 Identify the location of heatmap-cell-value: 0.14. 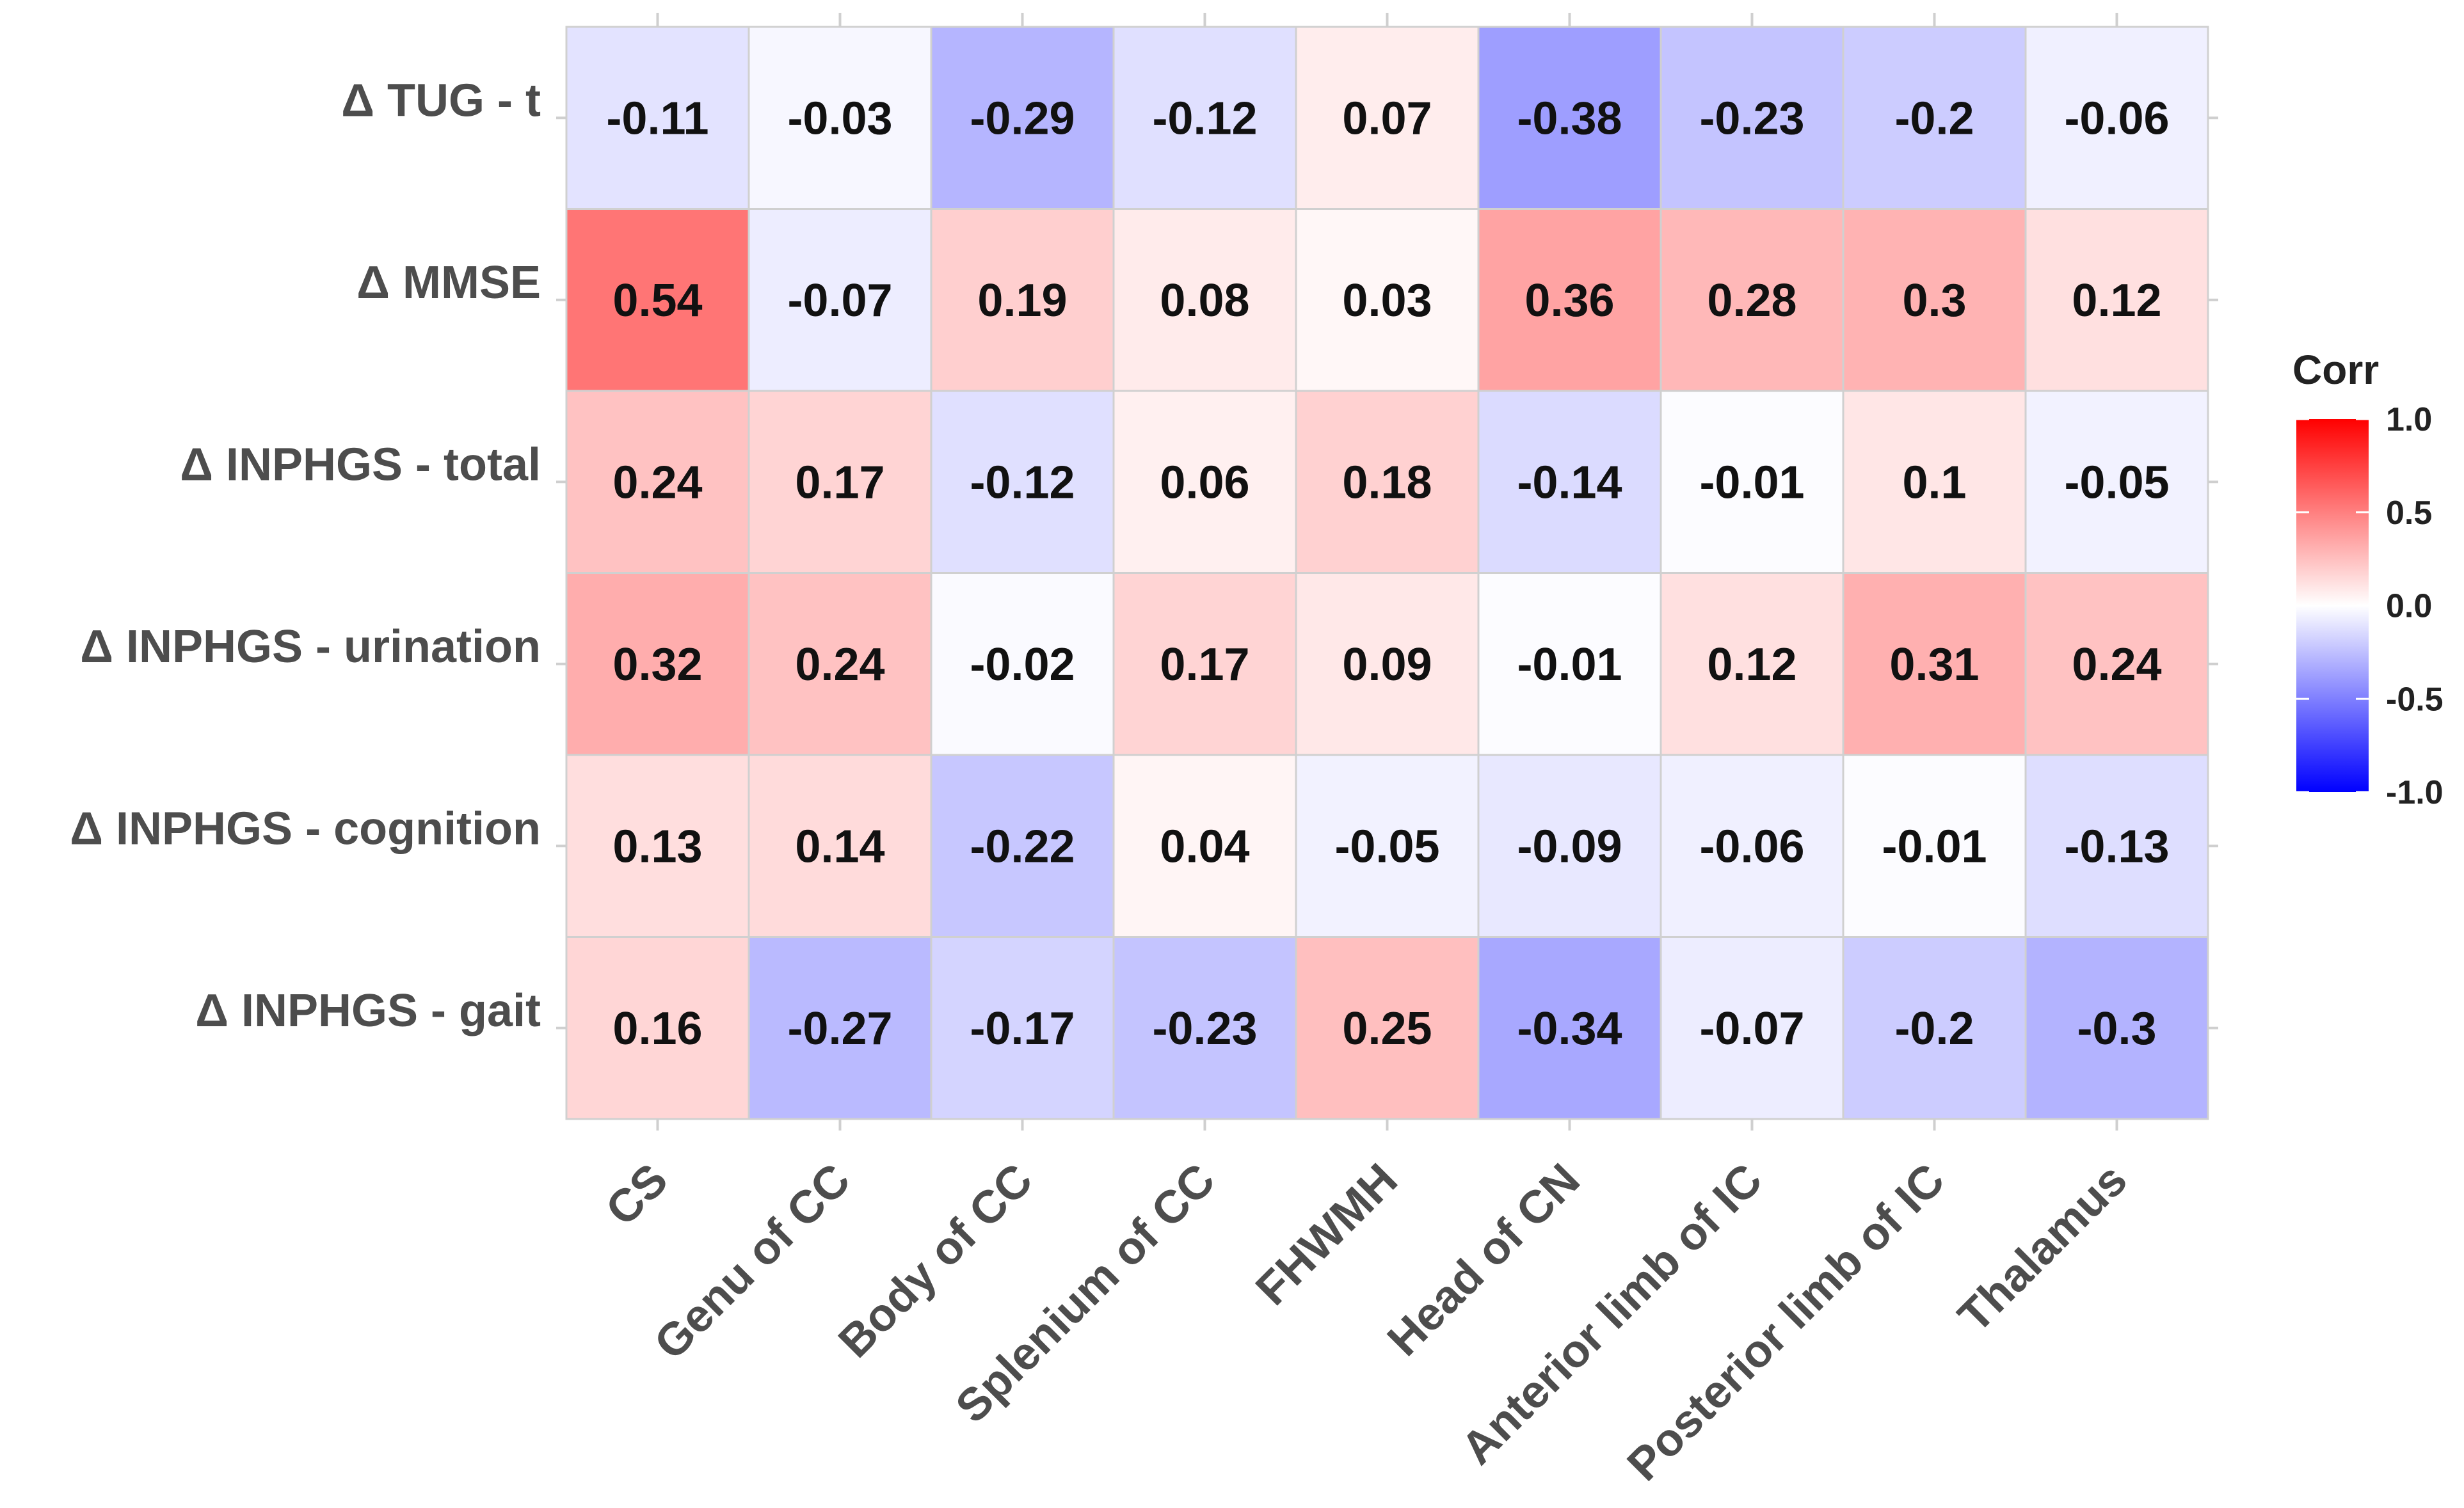
(839, 846).